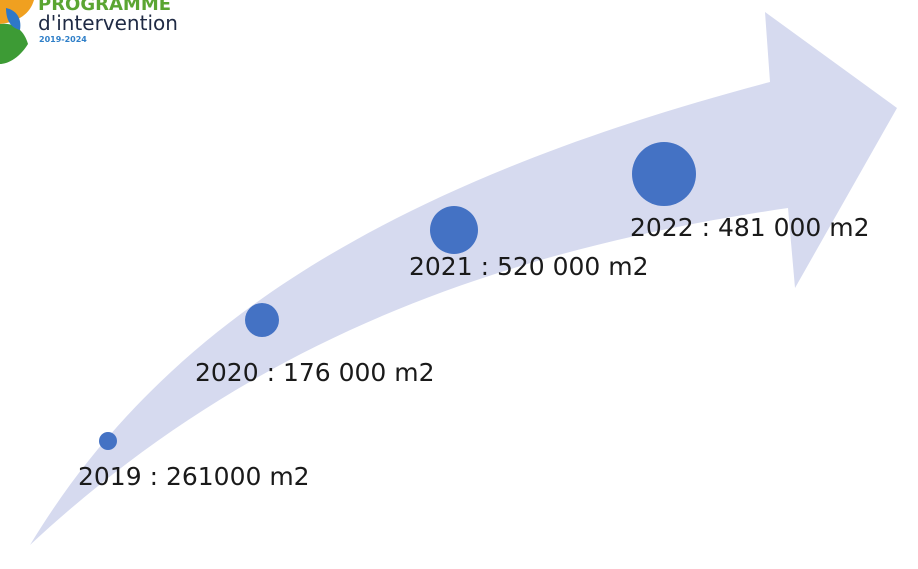 This screenshot has height=569, width=918. I want to click on program-logo: PROGRAMME d'intervention 2019-2024, so click(89, 32).